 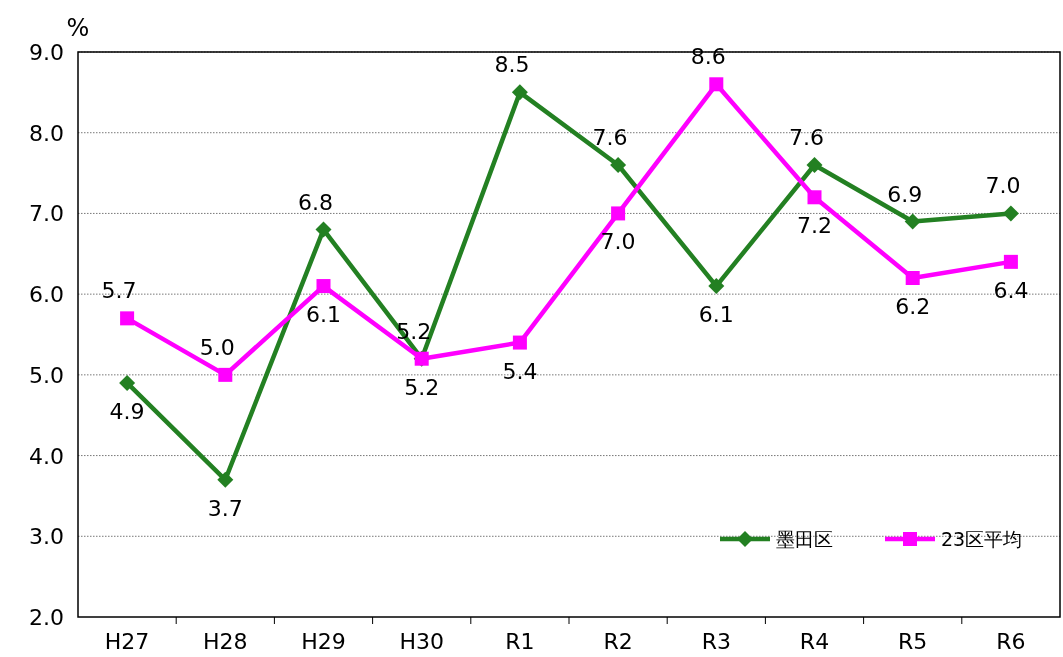 I want to click on y-tick-label: 3.0, so click(x=46, y=537).